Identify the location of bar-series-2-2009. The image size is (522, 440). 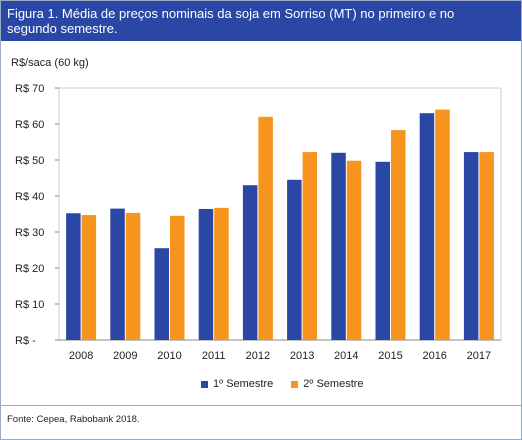
(133, 276).